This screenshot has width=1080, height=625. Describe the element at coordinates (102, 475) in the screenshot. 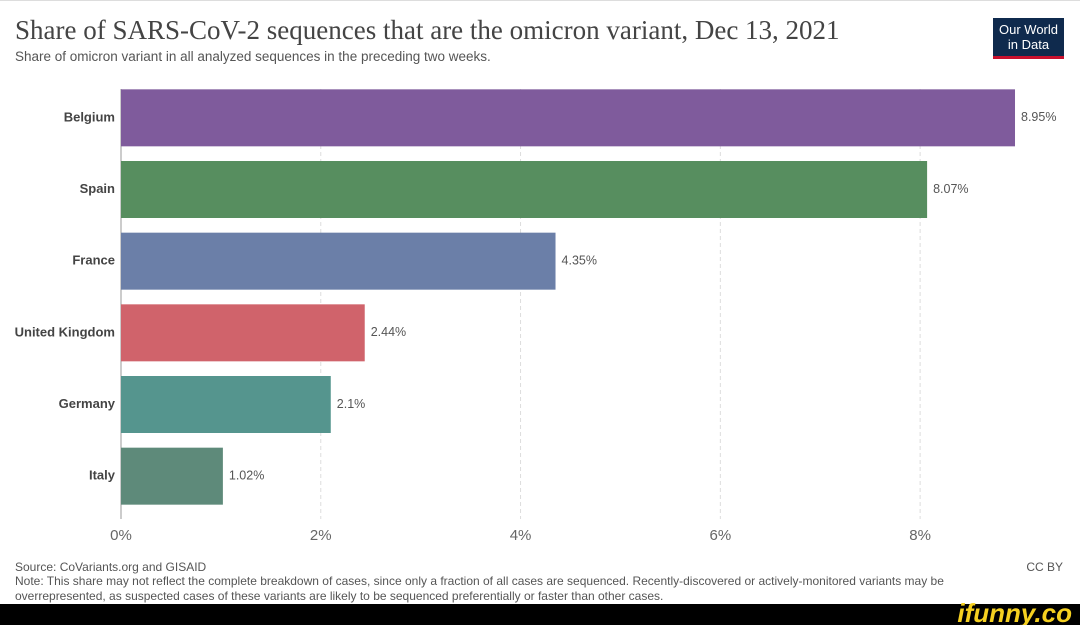

I see `y-tick-label: Italy` at that location.